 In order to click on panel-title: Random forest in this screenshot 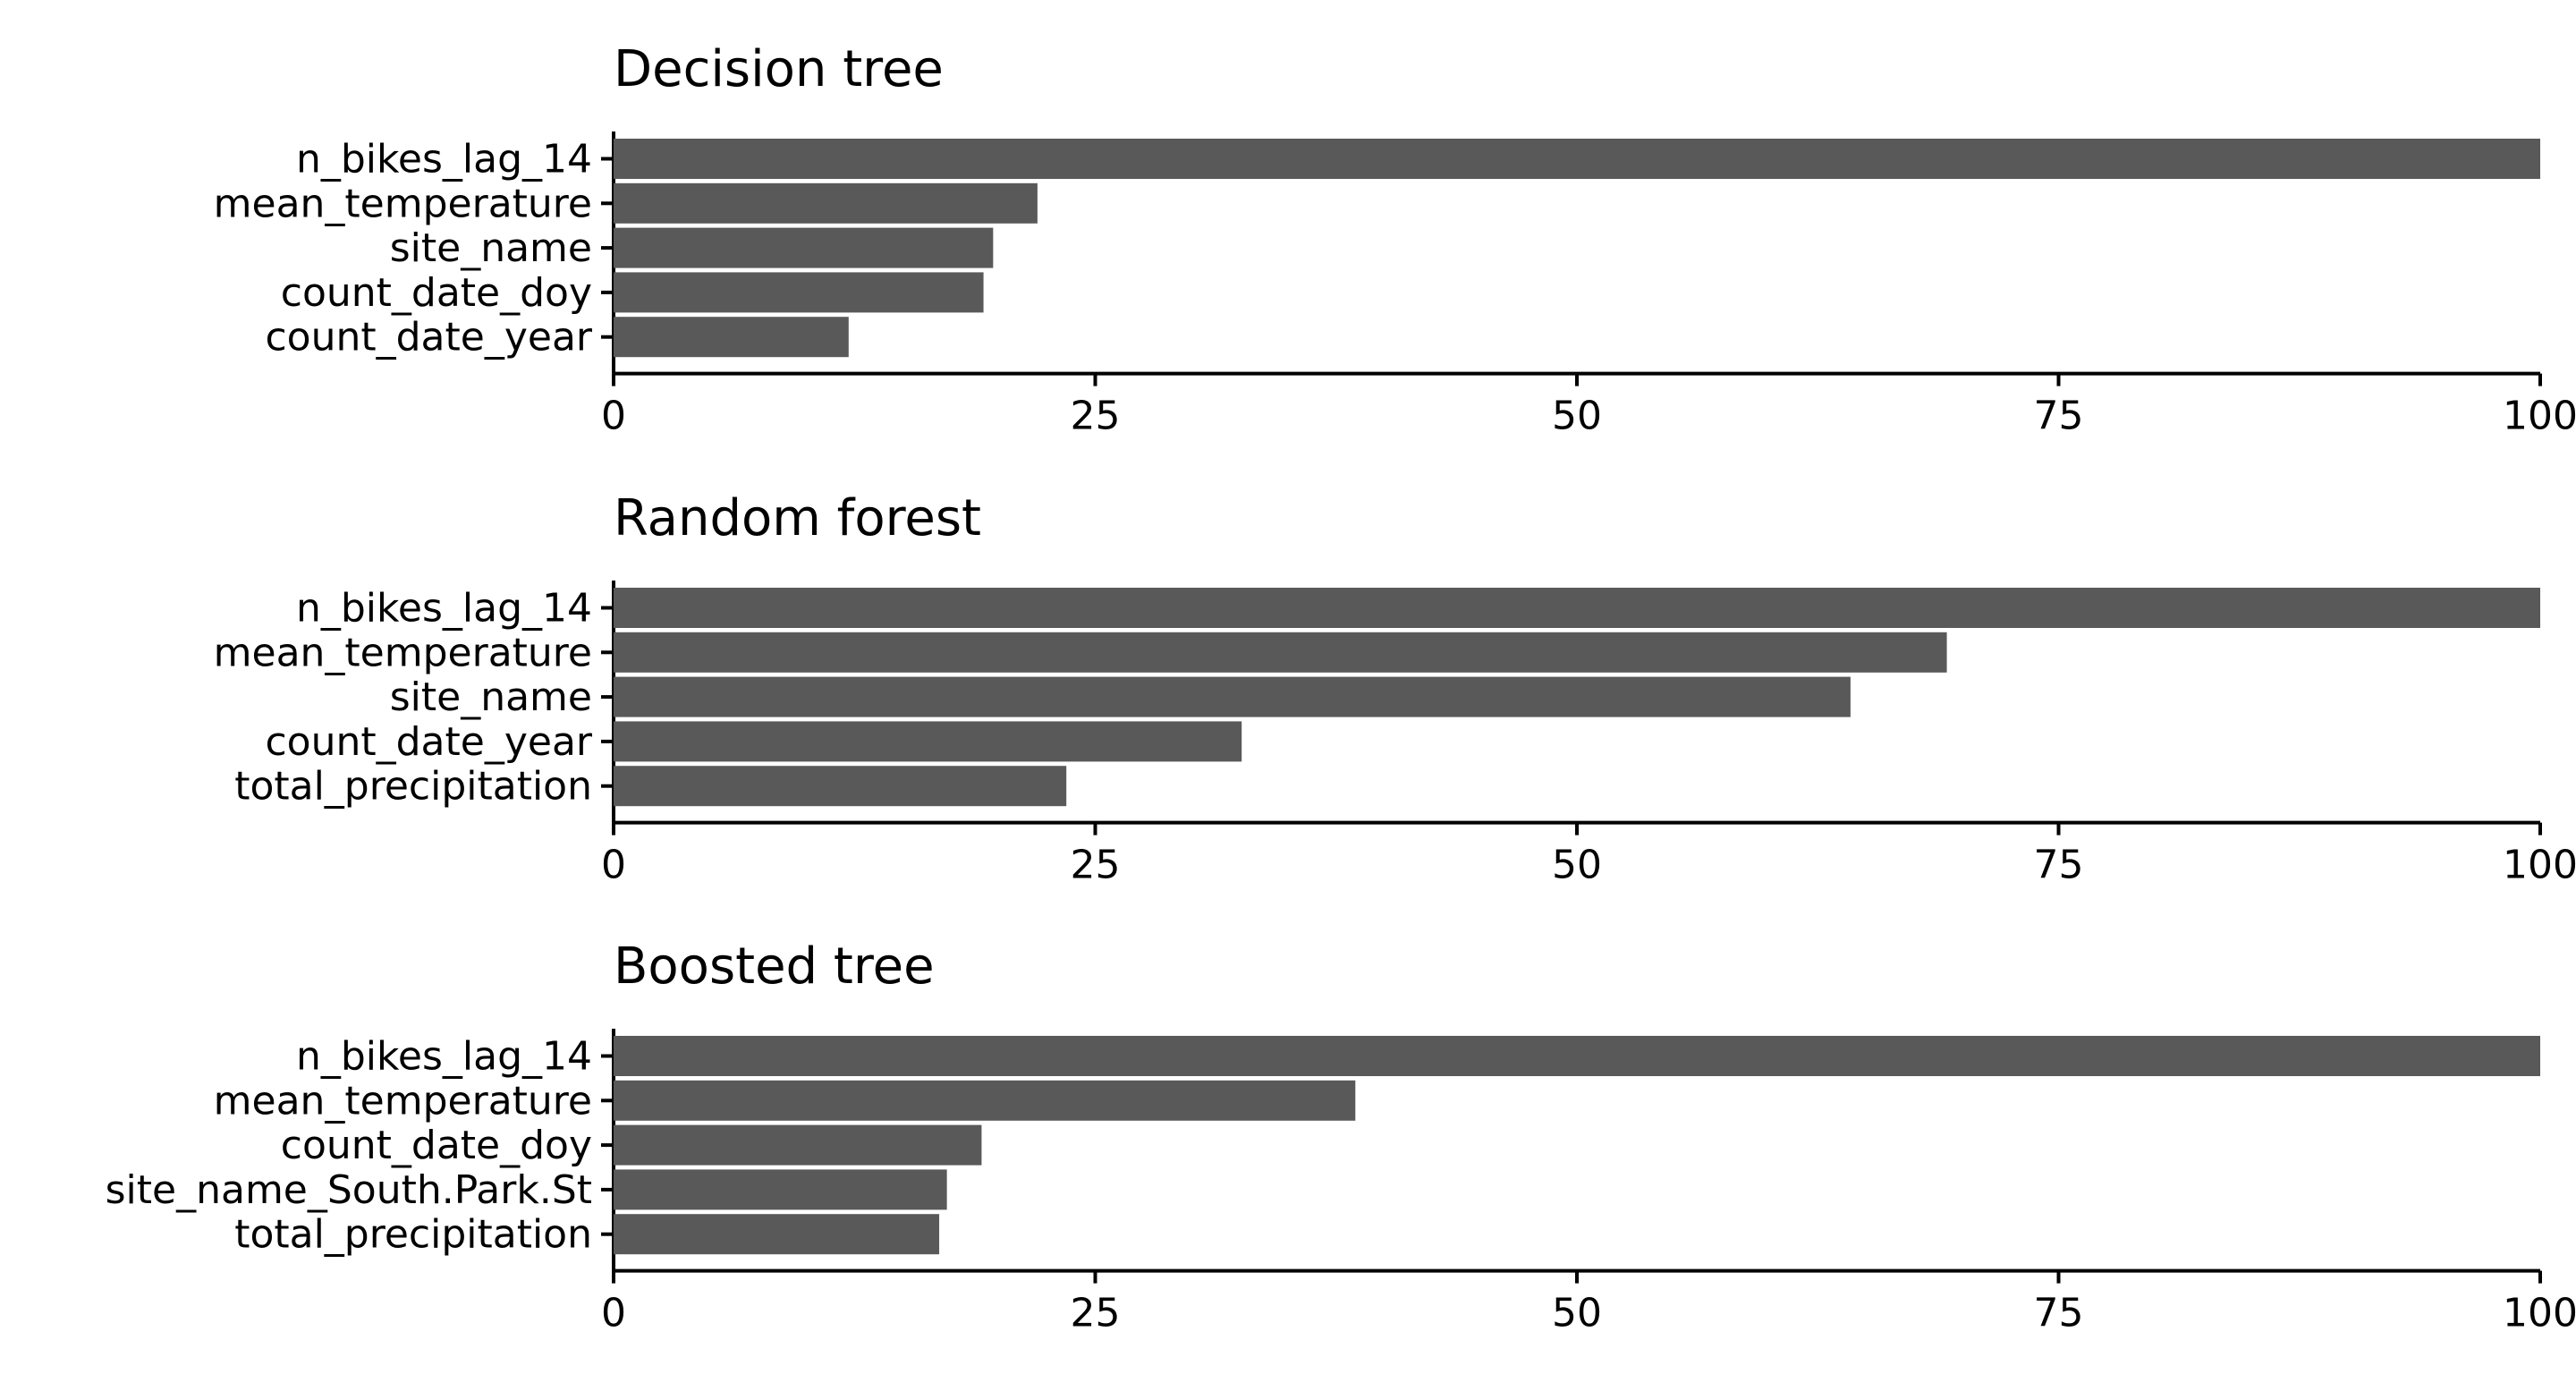, I will do `click(797, 518)`.